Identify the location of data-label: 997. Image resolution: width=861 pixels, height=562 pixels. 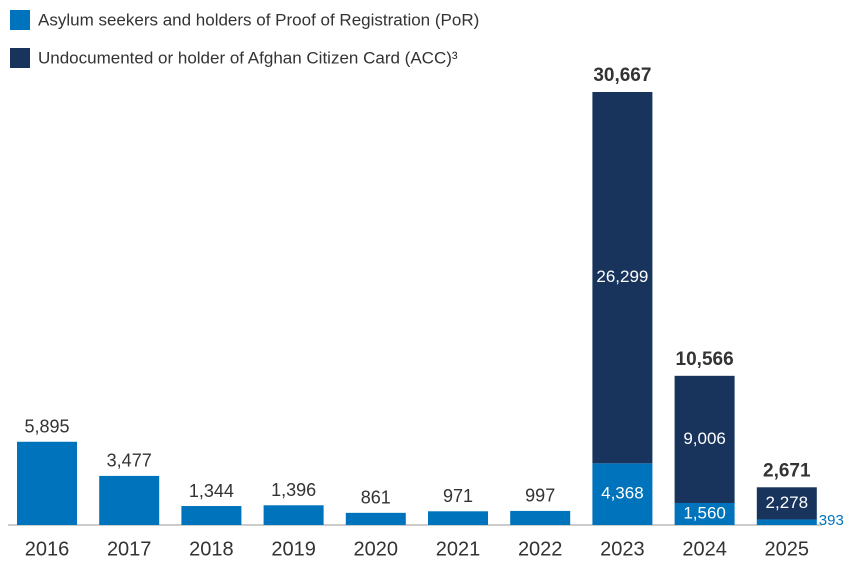
(540, 496).